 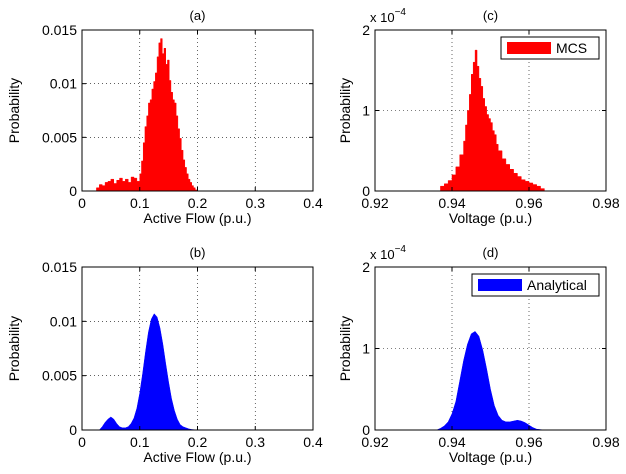 What do you see at coordinates (256, 442) in the screenshot?
I see `panel-b-x-tick-label: 0.3` at bounding box center [256, 442].